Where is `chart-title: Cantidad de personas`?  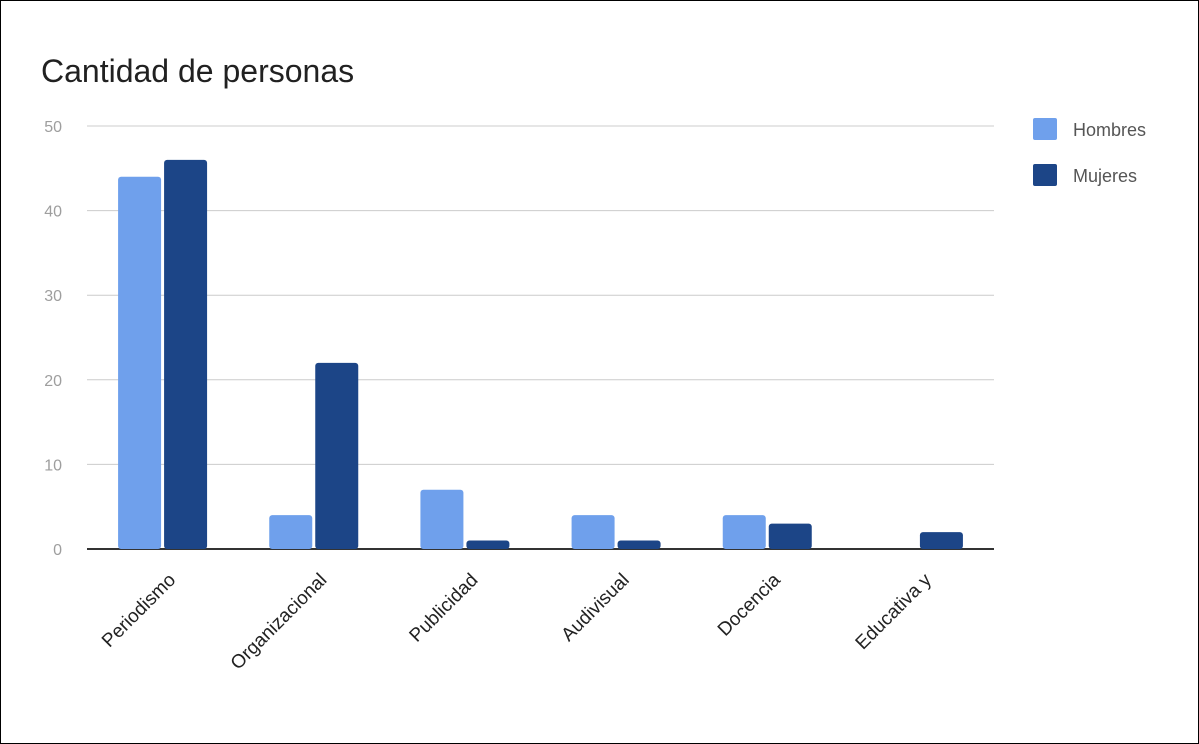 chart-title: Cantidad de personas is located at coordinates (198, 71).